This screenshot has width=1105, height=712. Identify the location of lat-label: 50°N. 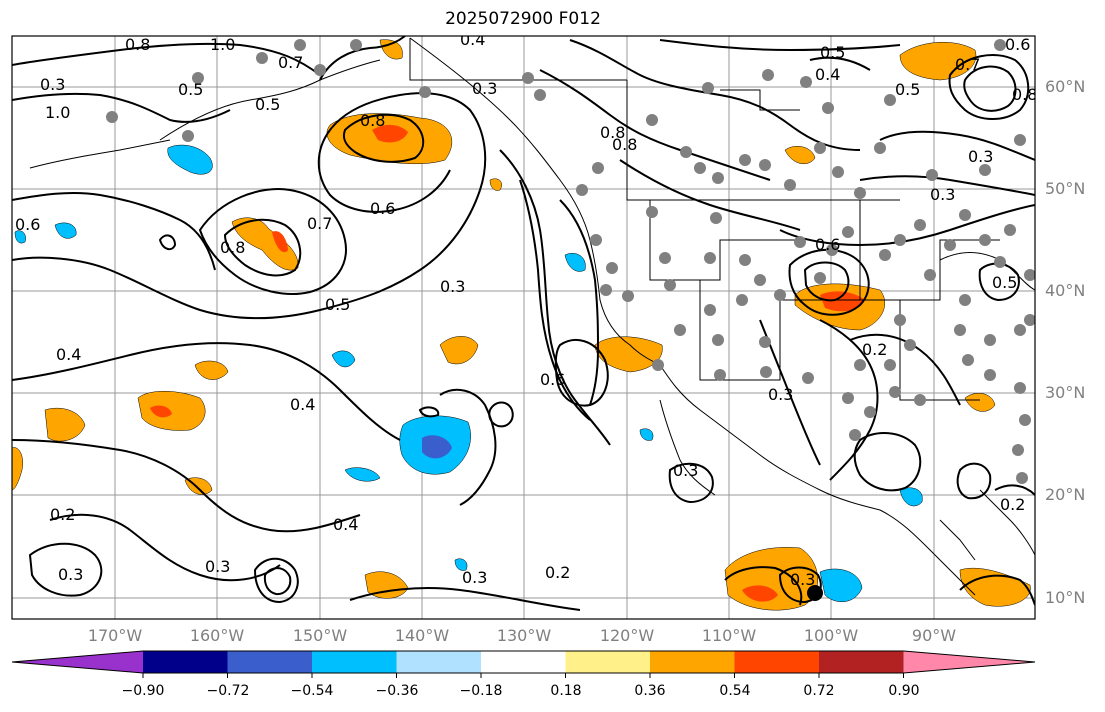
(1065, 188).